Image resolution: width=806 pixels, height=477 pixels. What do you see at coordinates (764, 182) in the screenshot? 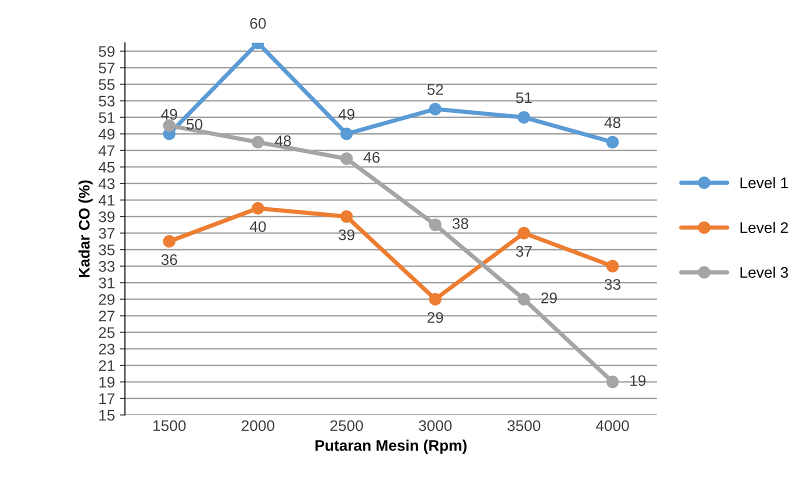
I see `legend-label: Level 1` at bounding box center [764, 182].